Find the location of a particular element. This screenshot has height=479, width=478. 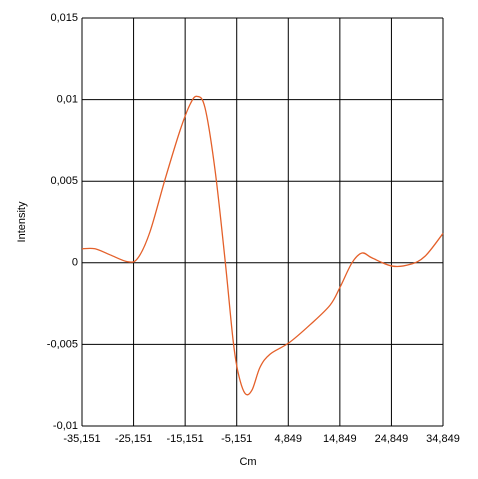

x-tick-label: 34,849 is located at coordinates (443, 439).